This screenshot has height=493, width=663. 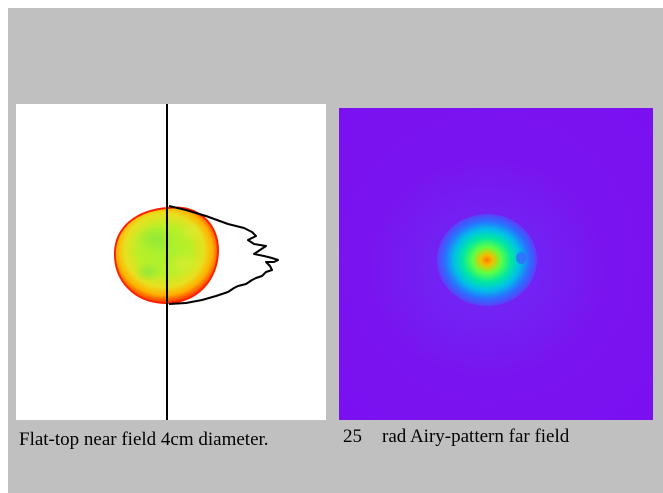 I want to click on far-field-spot, so click(x=487, y=260).